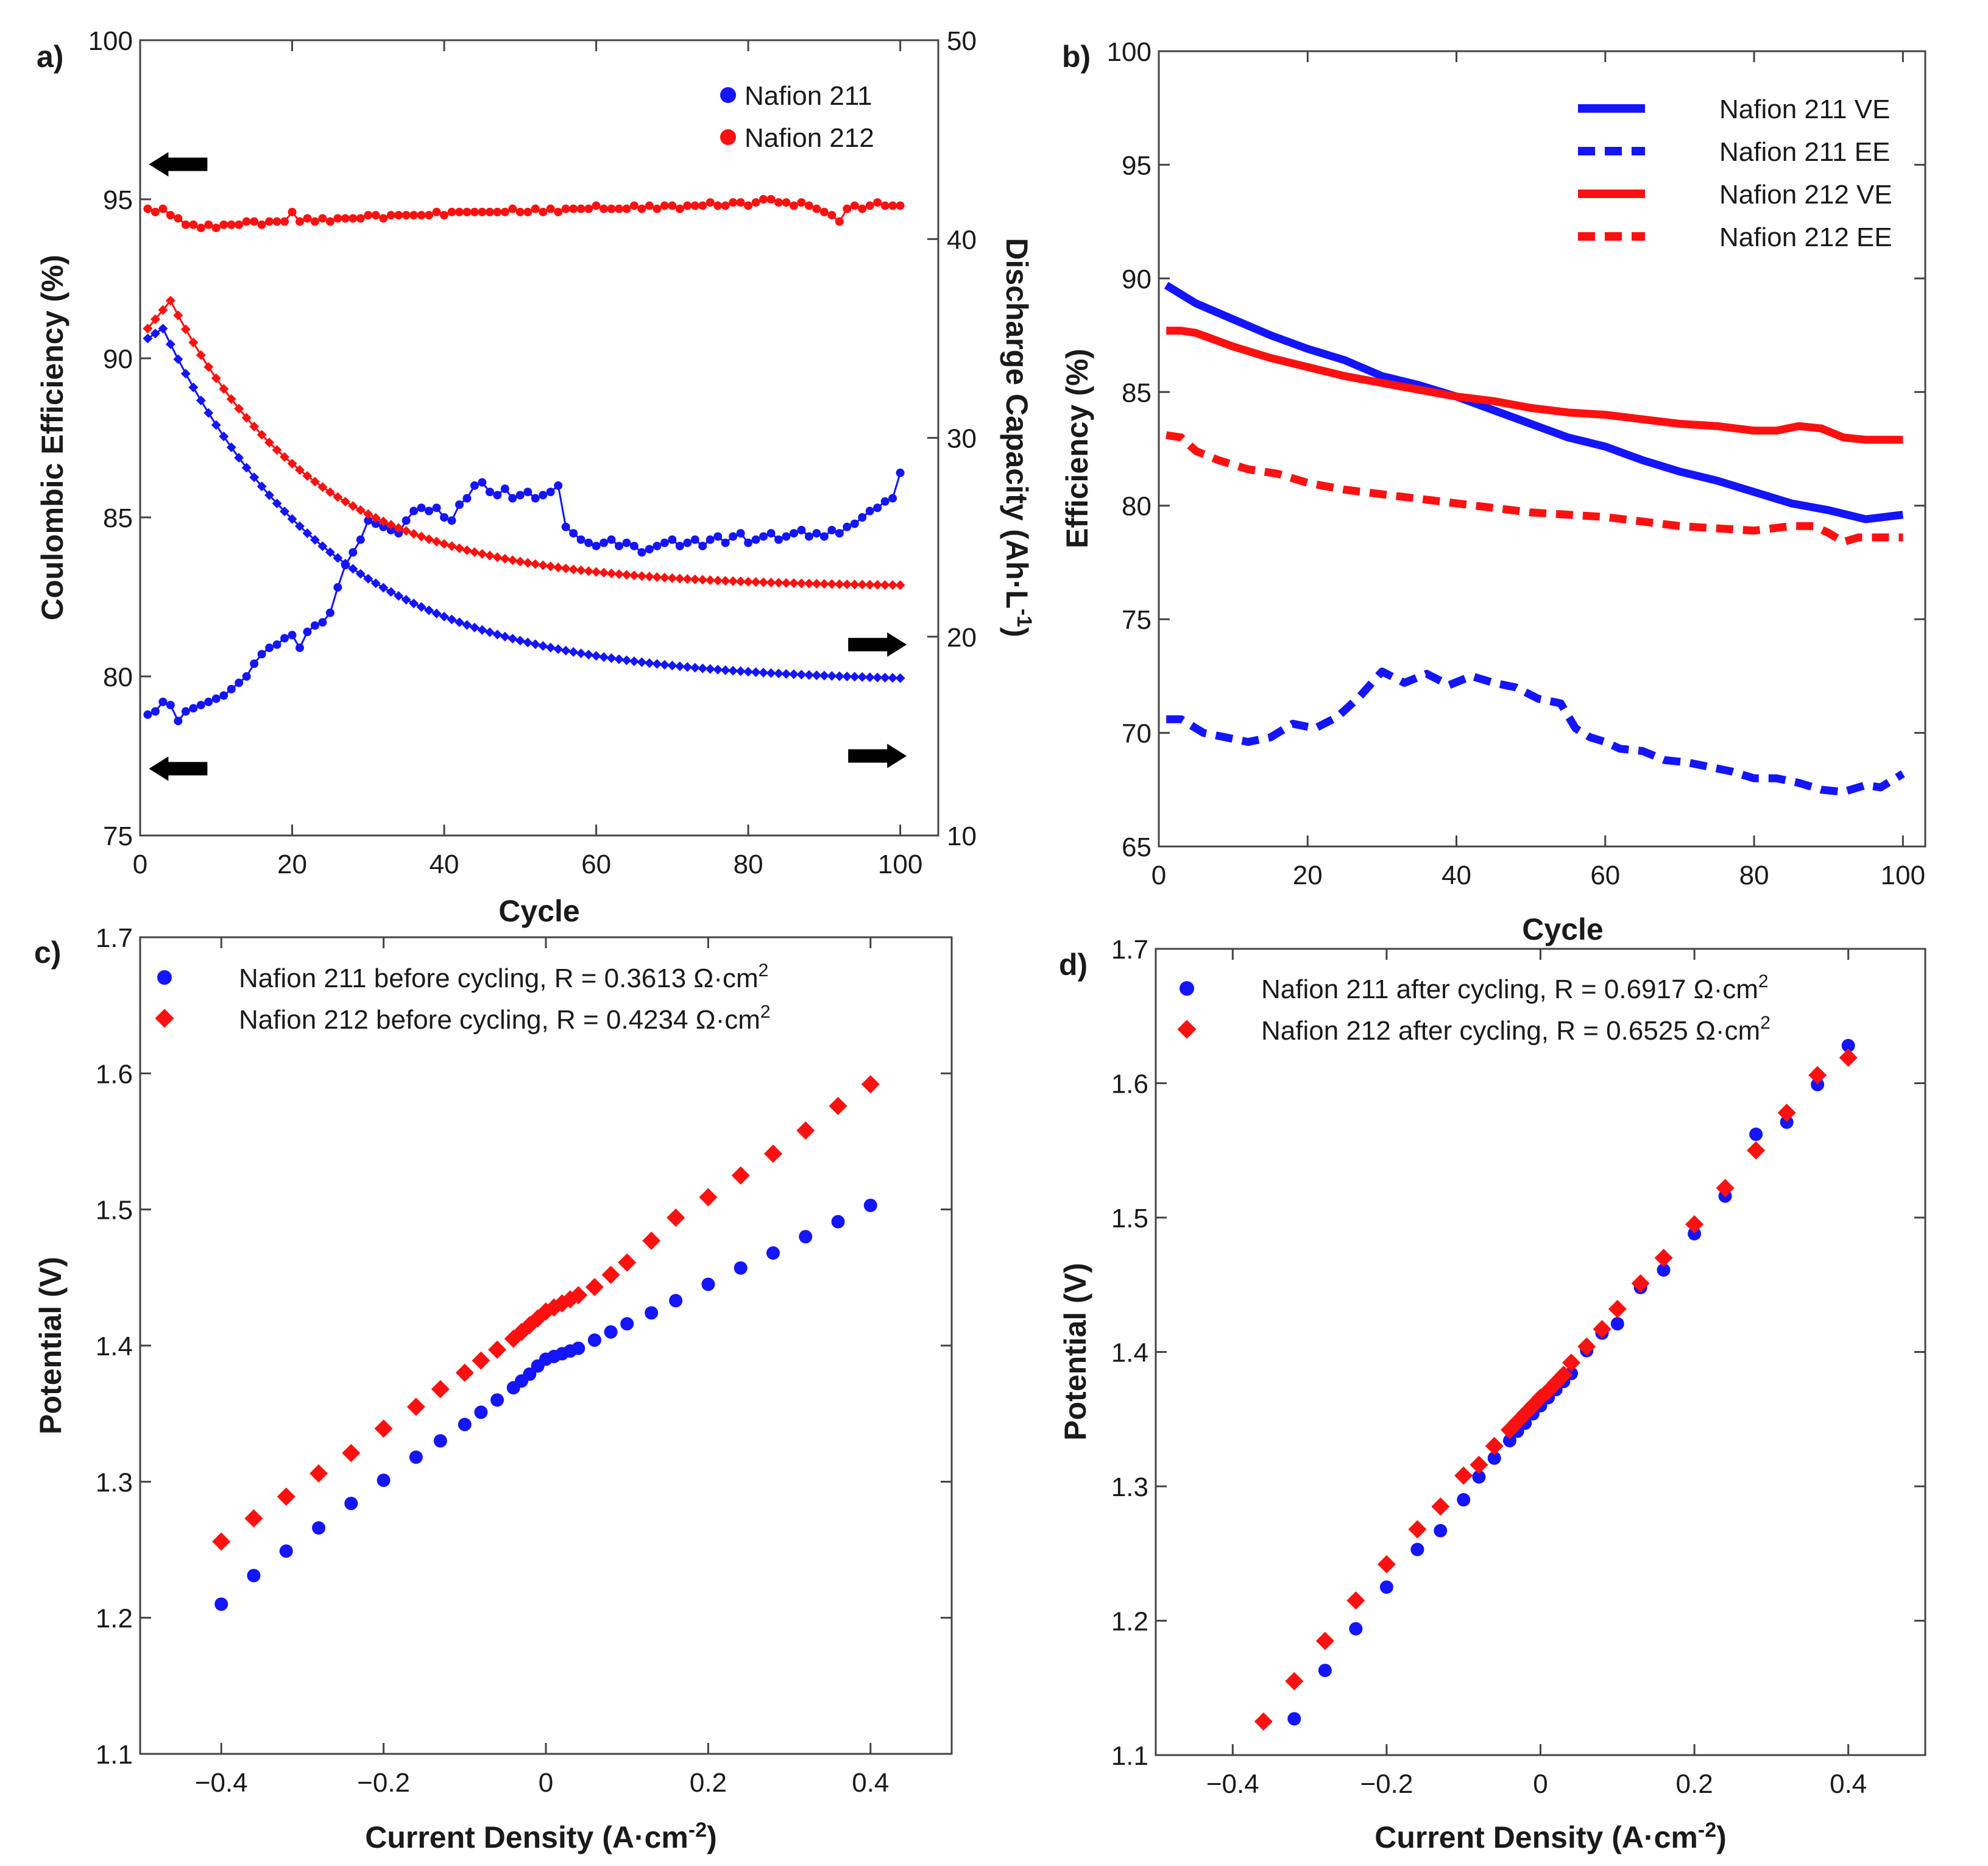 The width and height of the screenshot is (1988, 1866). What do you see at coordinates (528, 466) in the screenshot?
I see `panel-a-axis-arrows` at bounding box center [528, 466].